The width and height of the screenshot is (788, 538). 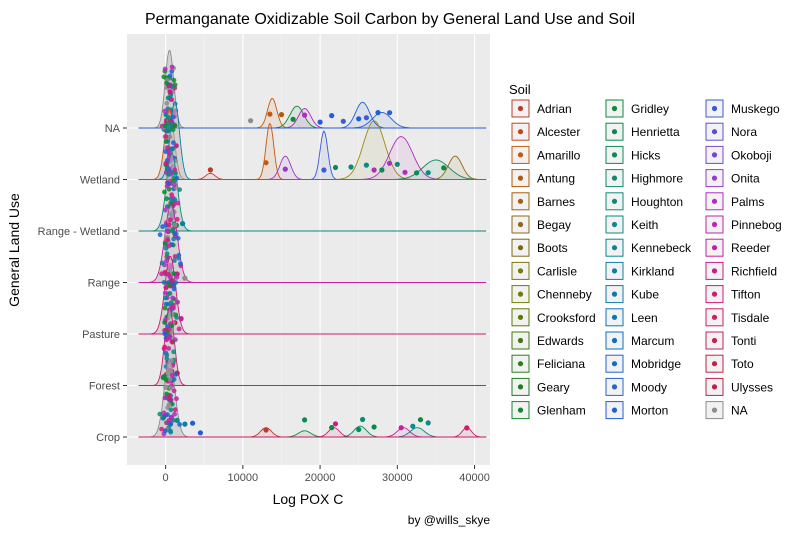 I want to click on legend-label: Muskego, so click(x=755, y=109).